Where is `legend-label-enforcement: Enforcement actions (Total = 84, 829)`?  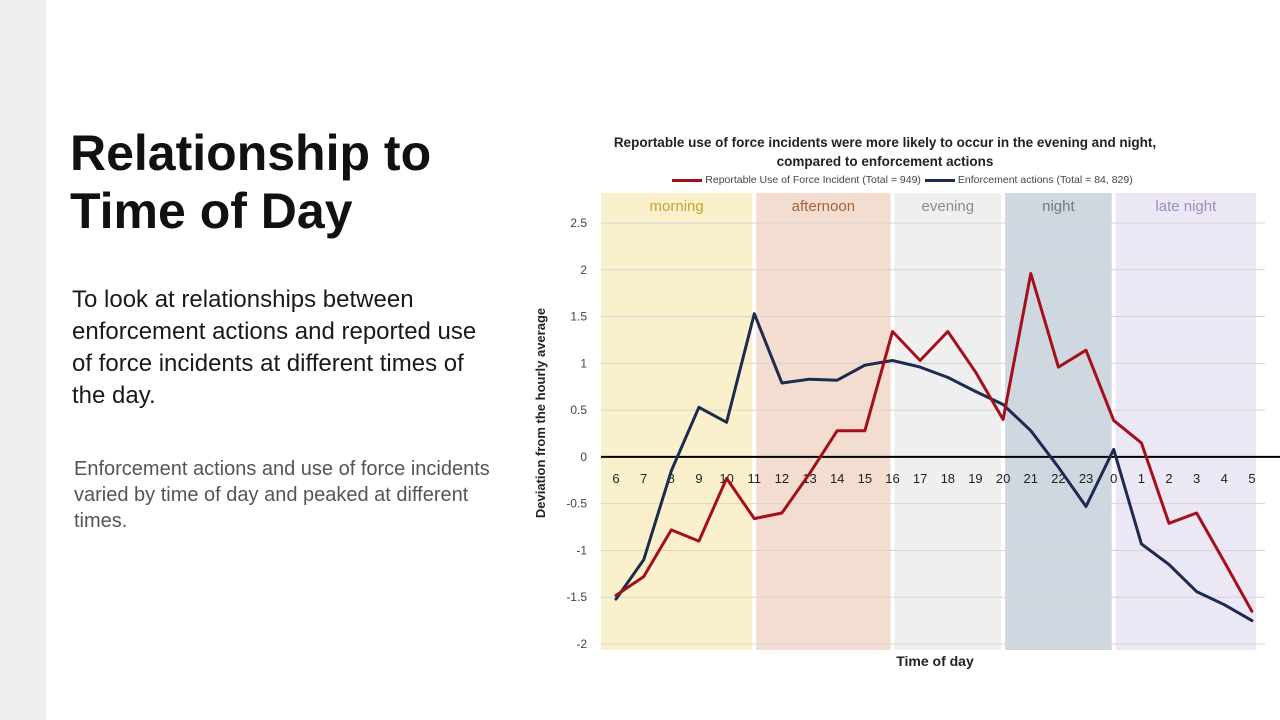 legend-label-enforcement: Enforcement actions (Total = 84, 829) is located at coordinates (1045, 180).